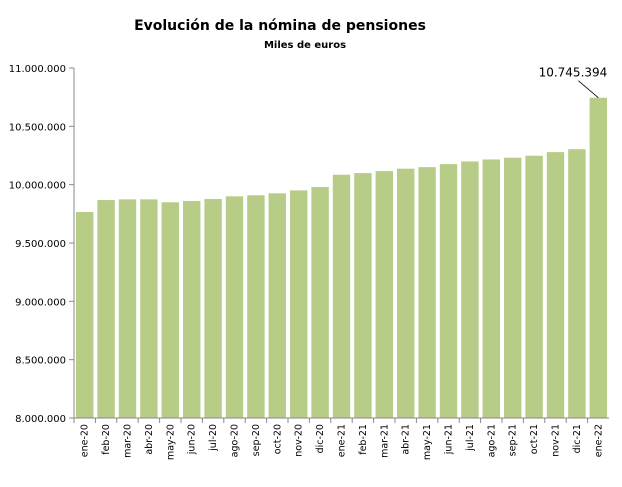 The width and height of the screenshot is (622, 487). What do you see at coordinates (384, 441) in the screenshot?
I see `x-tick-label: mar-21` at bounding box center [384, 441].